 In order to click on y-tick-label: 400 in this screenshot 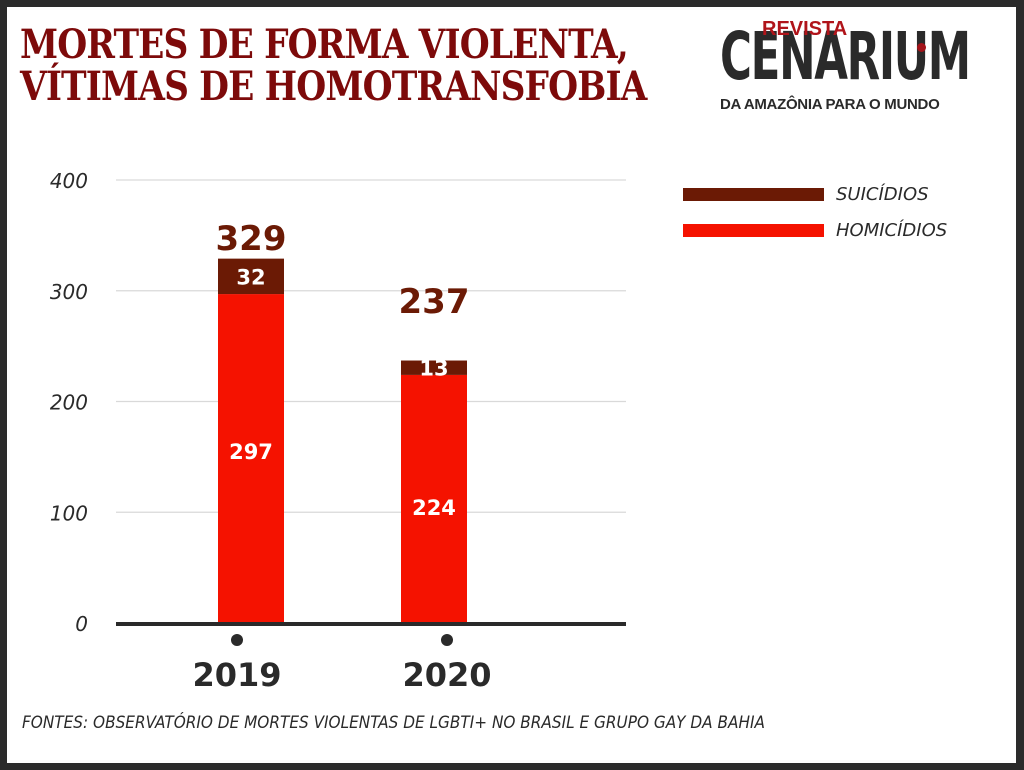, I will do `click(69, 181)`.